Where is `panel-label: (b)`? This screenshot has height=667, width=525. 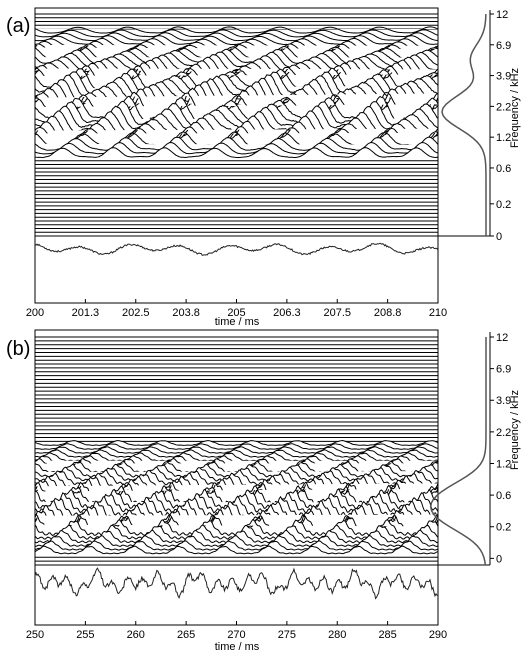 panel-label: (b) is located at coordinates (18, 349).